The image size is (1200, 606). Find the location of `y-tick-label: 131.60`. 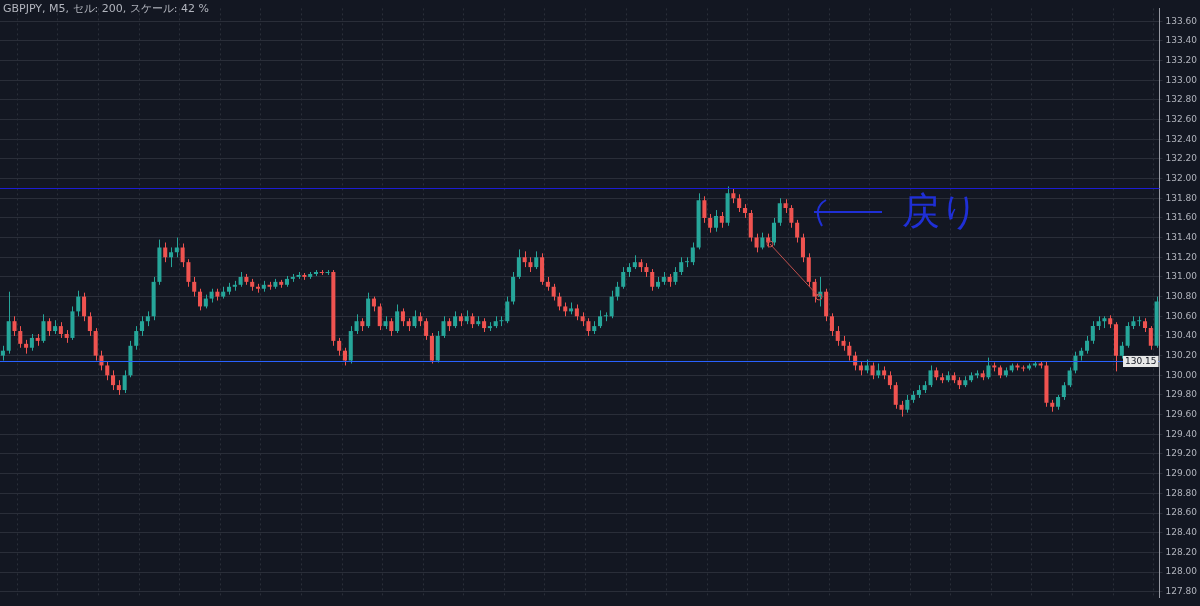

y-tick-label: 131.60 is located at coordinates (1181, 217).